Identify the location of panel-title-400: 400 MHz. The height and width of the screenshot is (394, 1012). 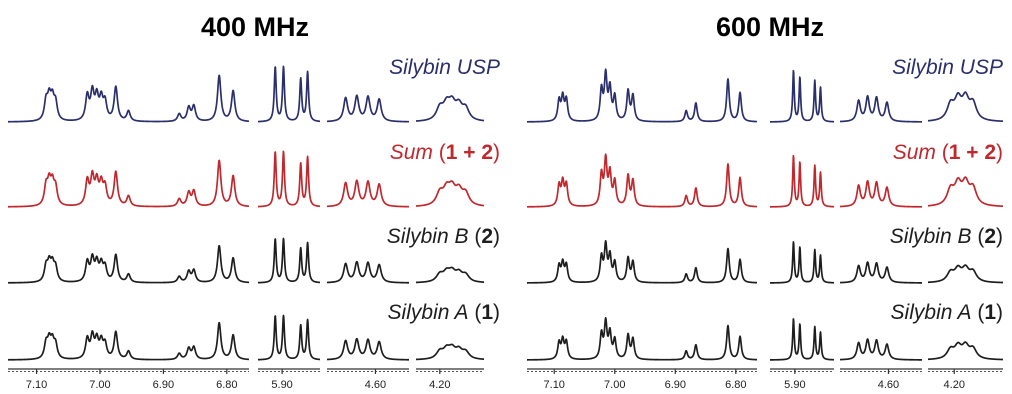
(255, 27).